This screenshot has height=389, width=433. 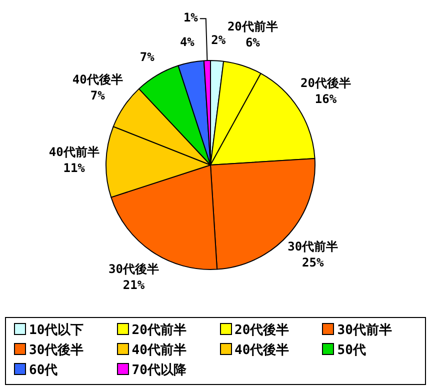 I want to click on data-label: 1%, so click(x=191, y=17).